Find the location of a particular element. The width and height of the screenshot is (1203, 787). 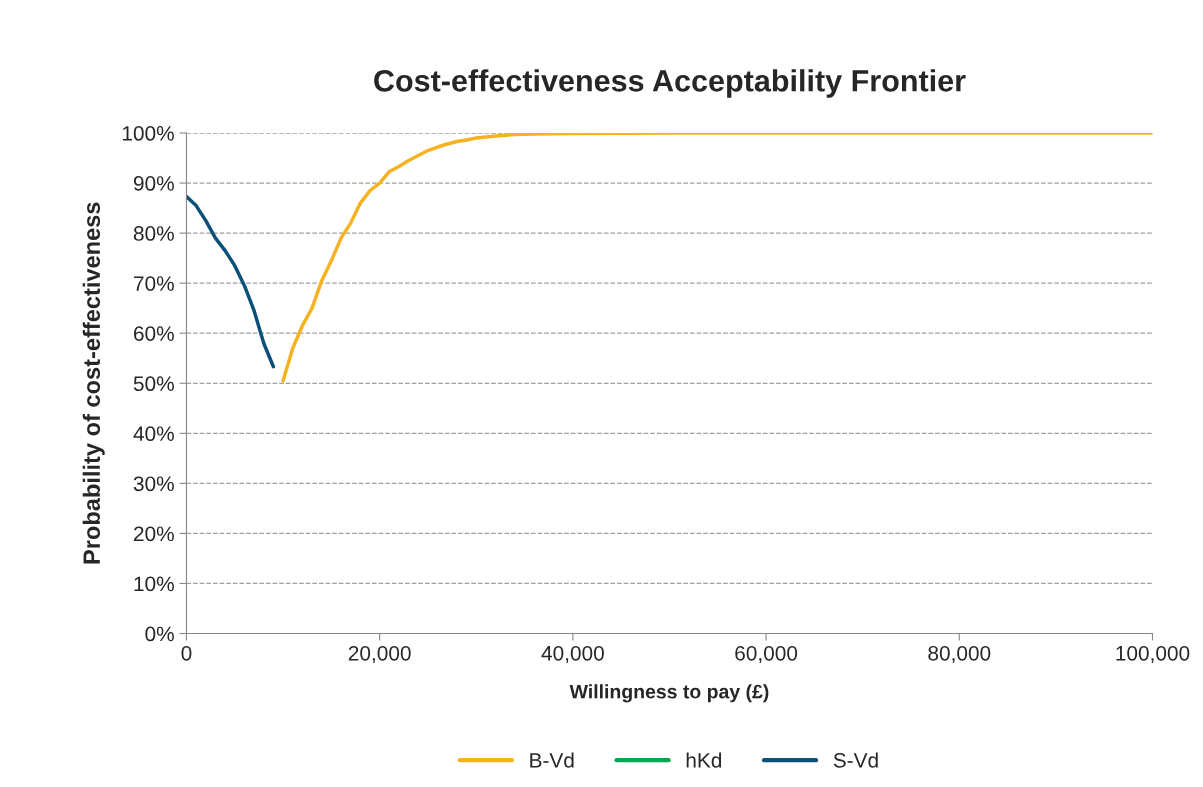

y-tick-label: 0% is located at coordinates (159, 634).